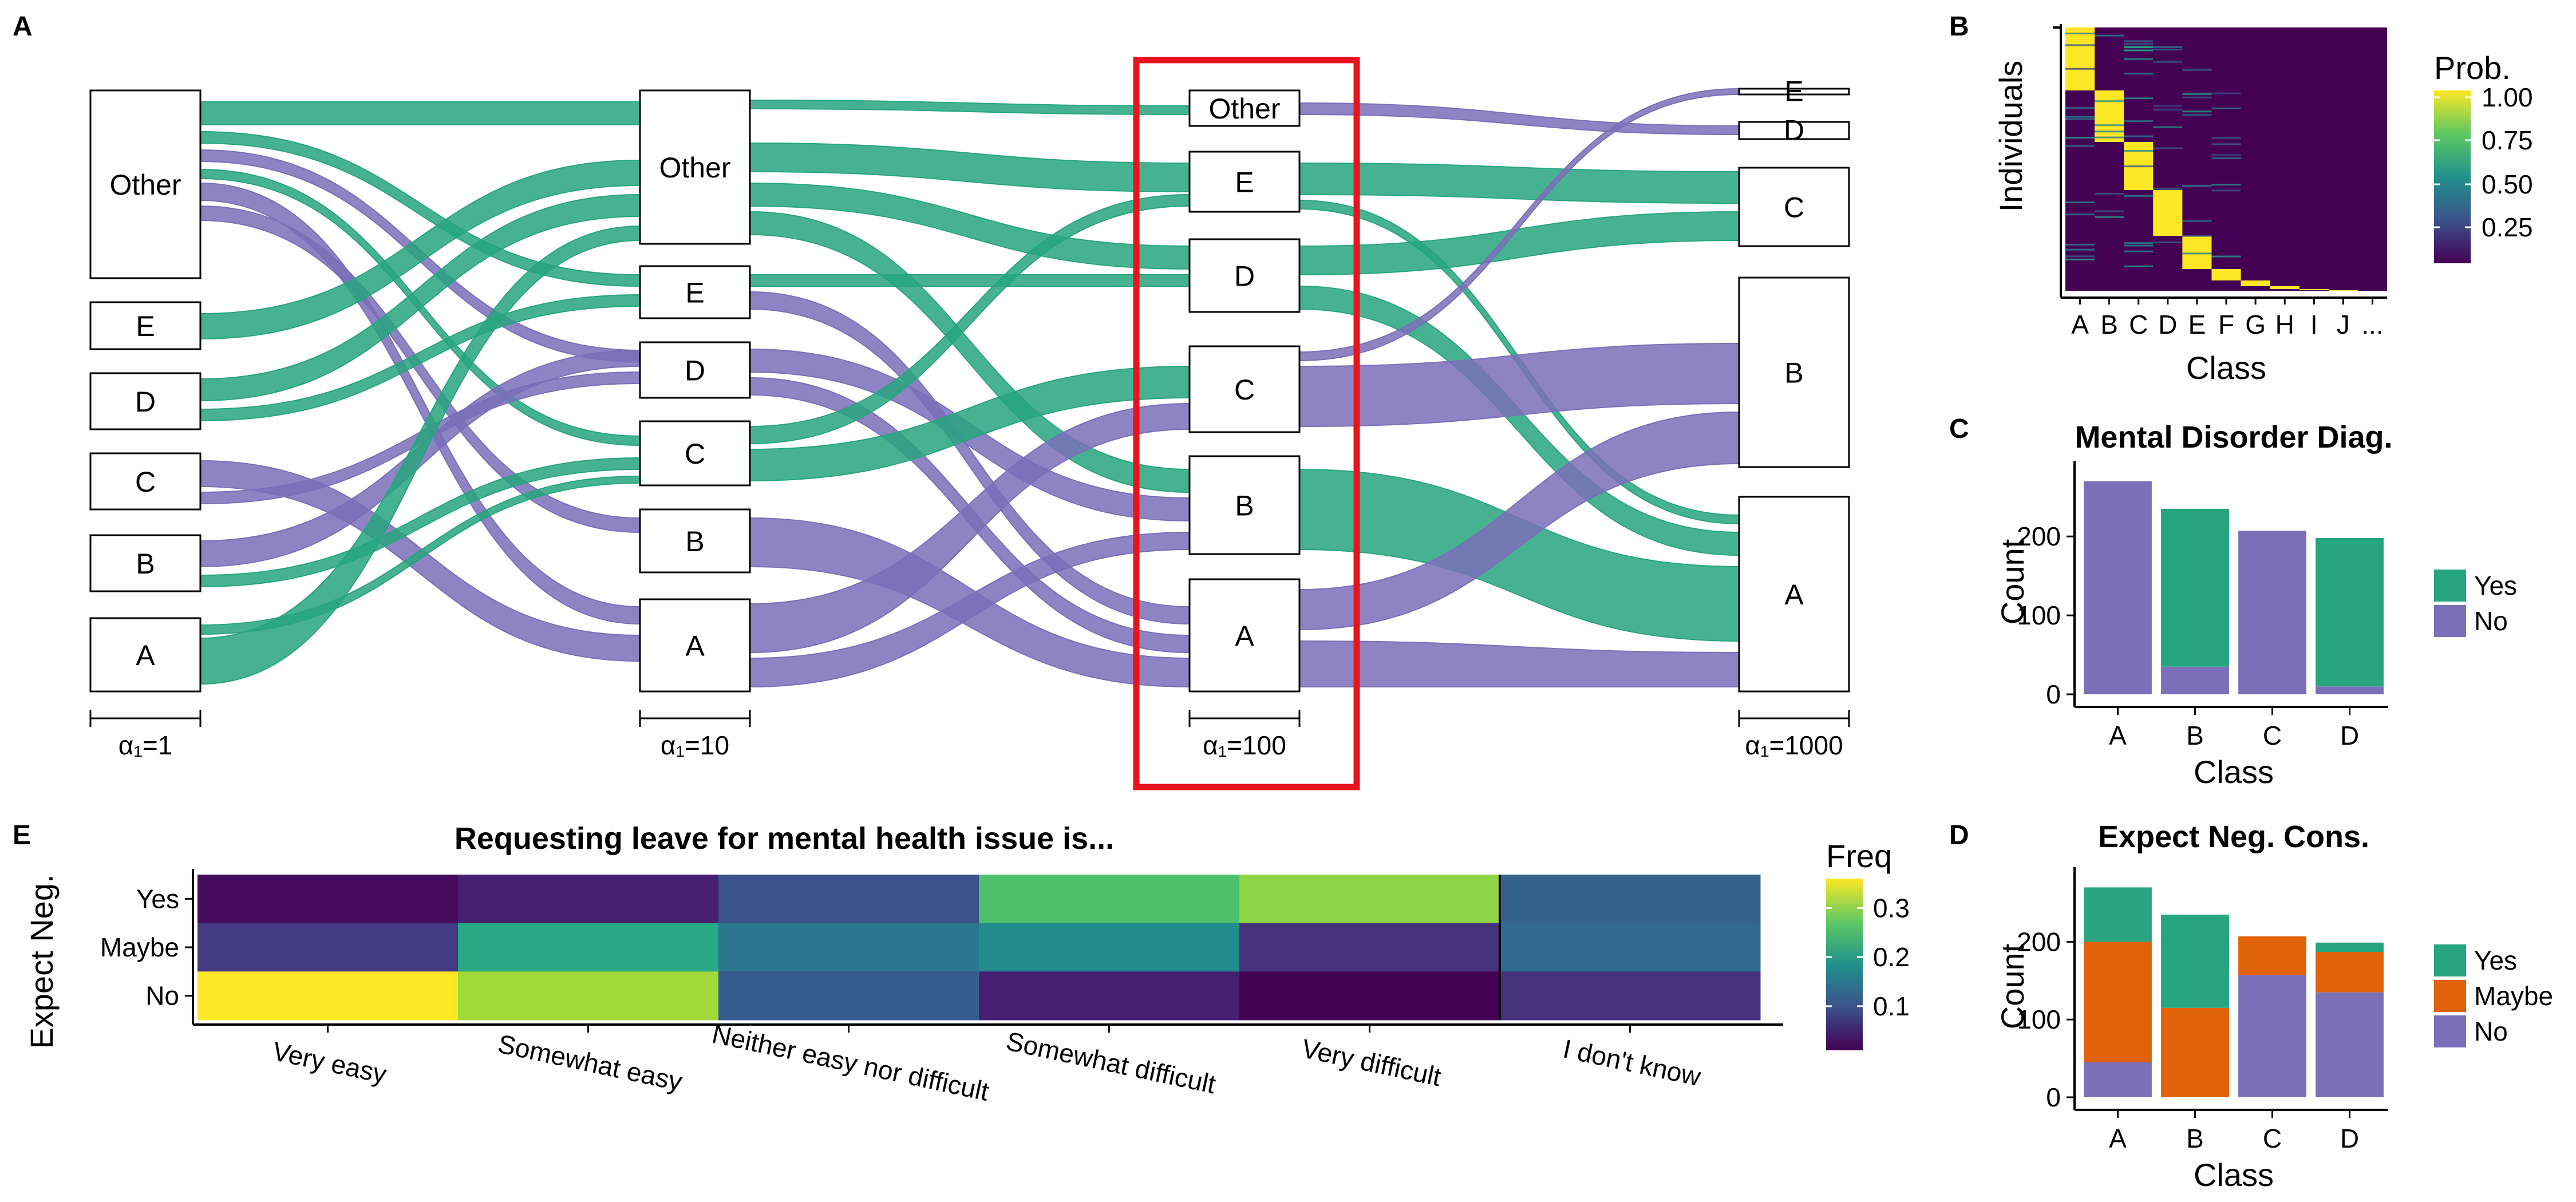 Image resolution: width=2576 pixels, height=1202 pixels. Describe the element at coordinates (2118, 1138) in the screenshot. I see `x-tick-label: A` at that location.